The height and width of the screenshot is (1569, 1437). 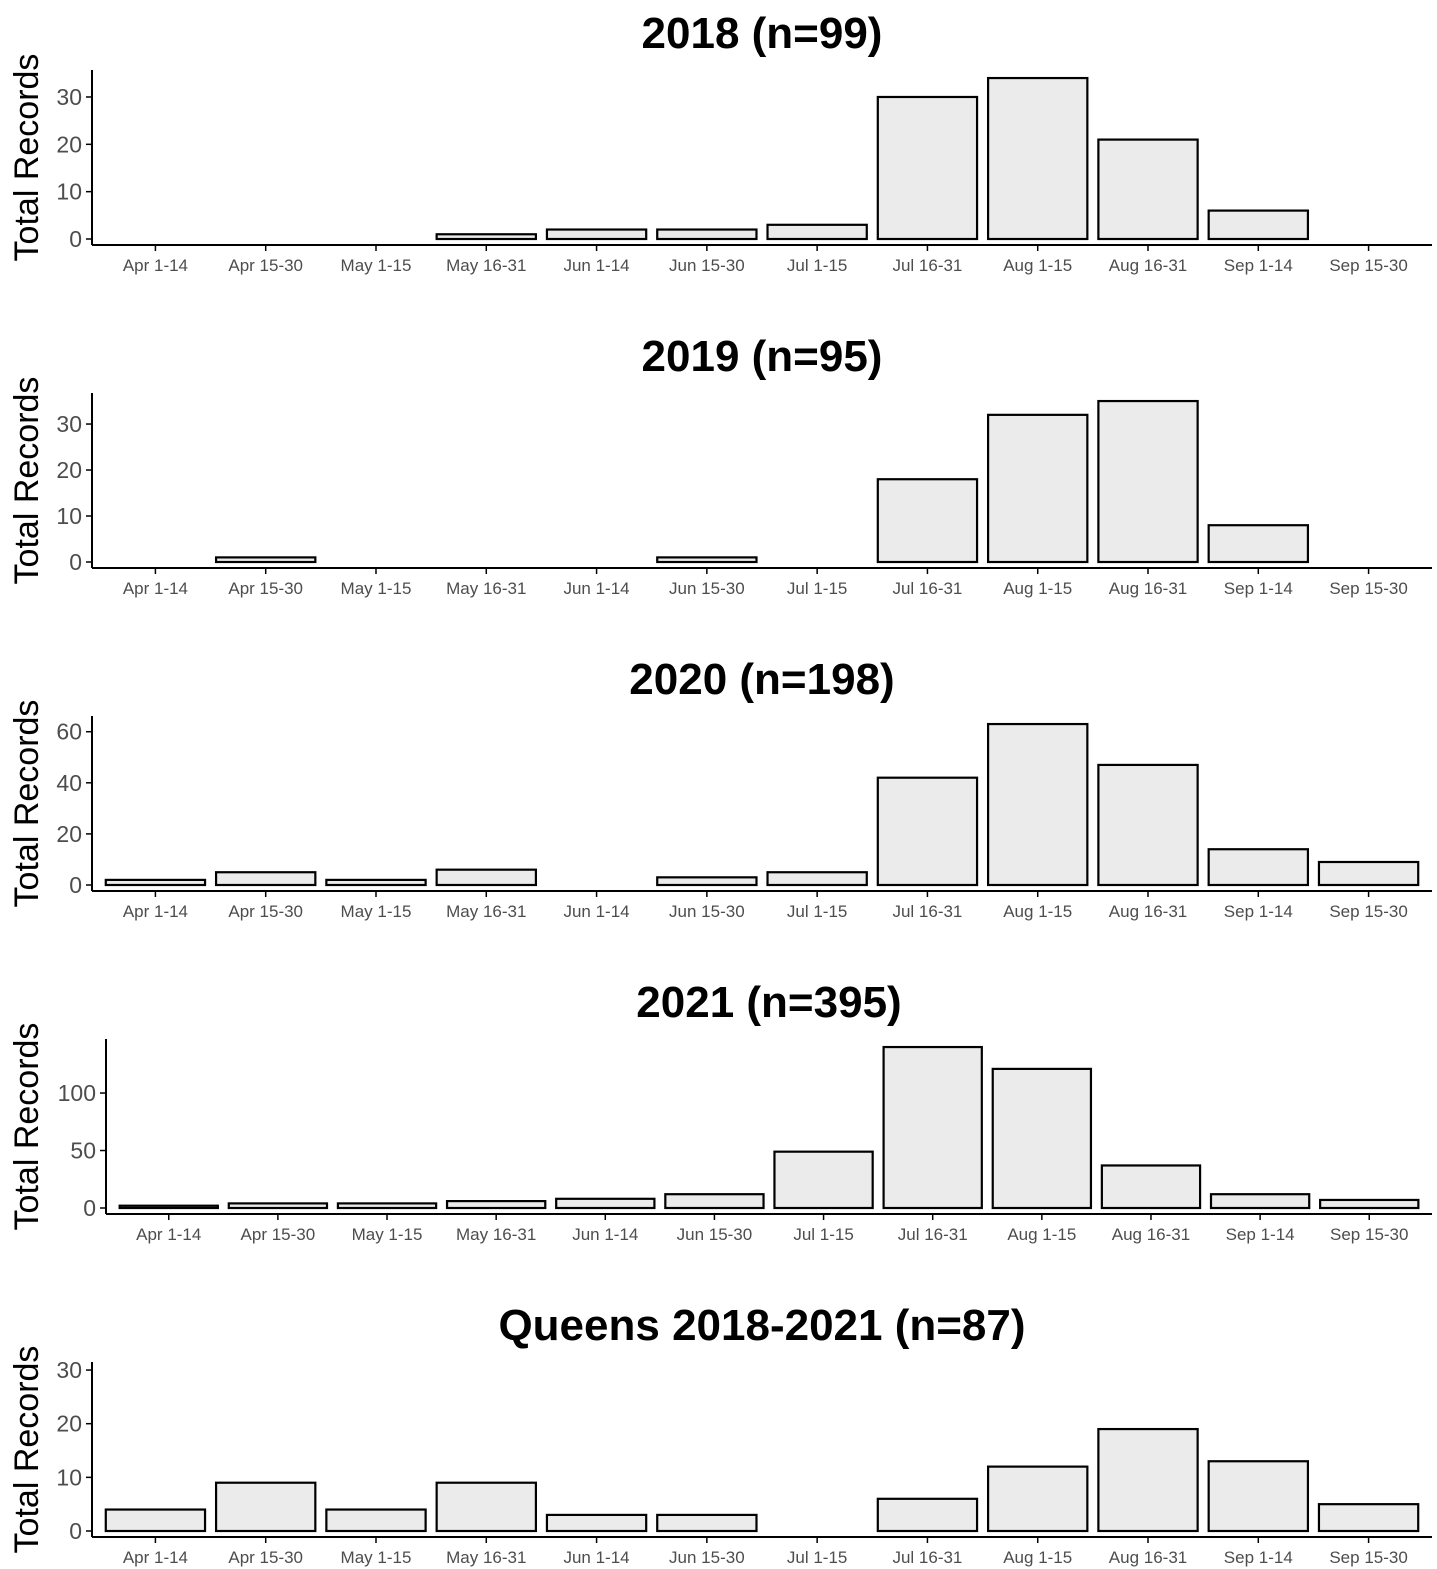 What do you see at coordinates (762, 33) in the screenshot?
I see `chart-title: 2018 (n=99)` at bounding box center [762, 33].